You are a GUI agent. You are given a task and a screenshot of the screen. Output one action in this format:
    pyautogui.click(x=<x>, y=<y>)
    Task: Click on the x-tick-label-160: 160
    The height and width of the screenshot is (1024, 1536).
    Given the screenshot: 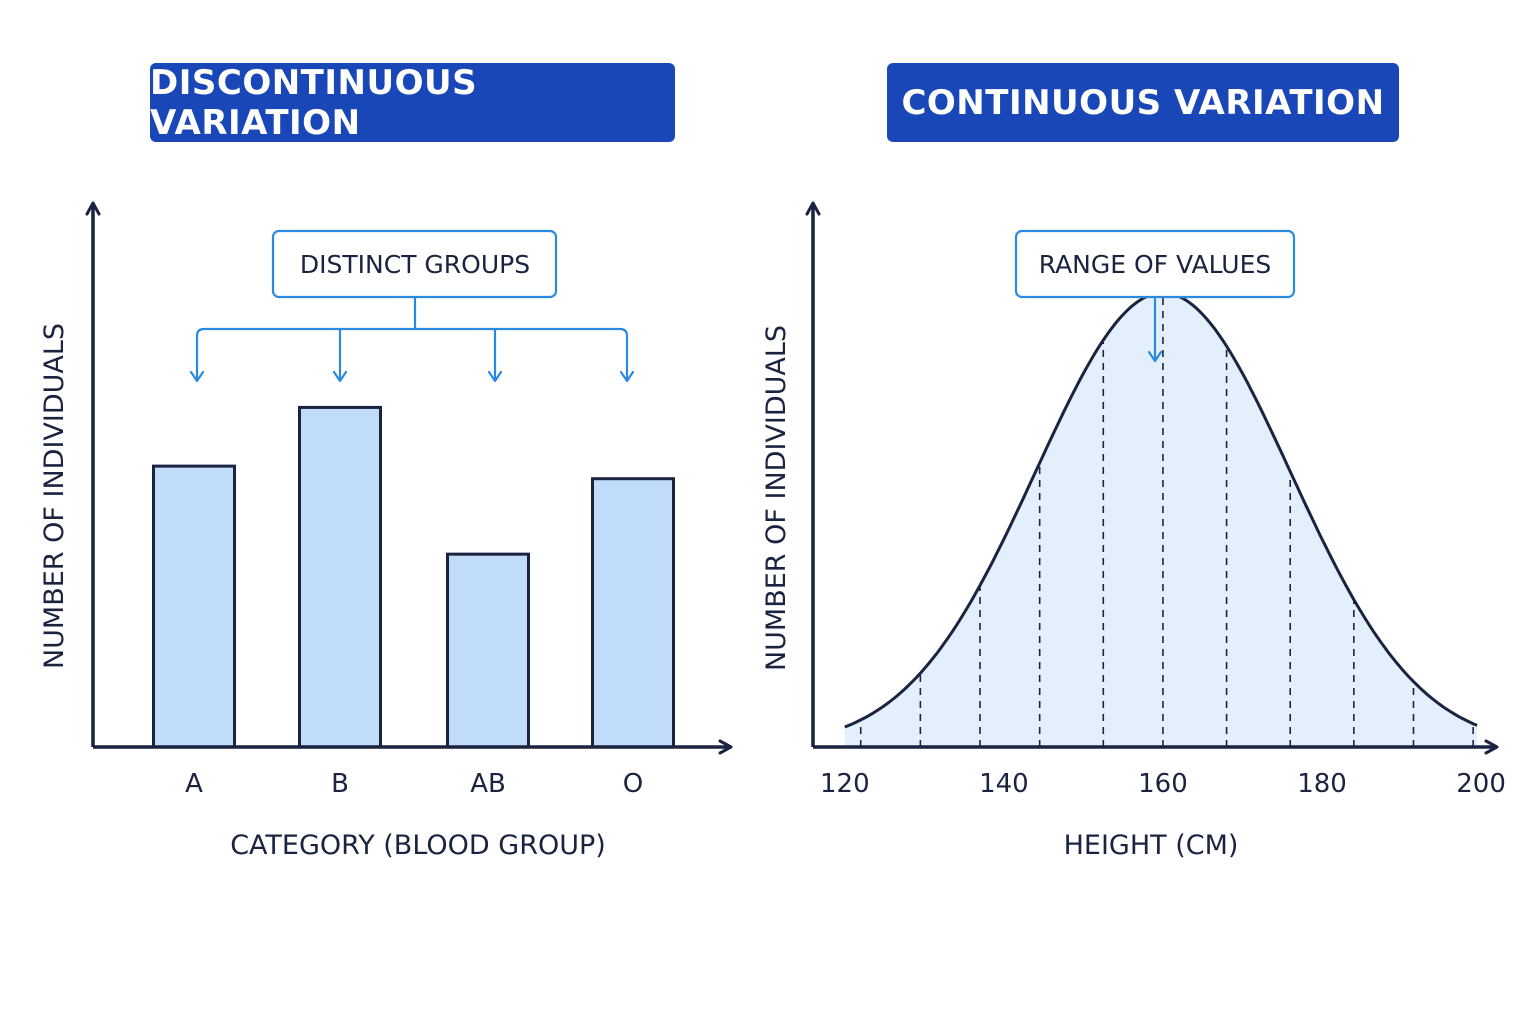 What is the action you would take?
    pyautogui.click(x=1163, y=784)
    